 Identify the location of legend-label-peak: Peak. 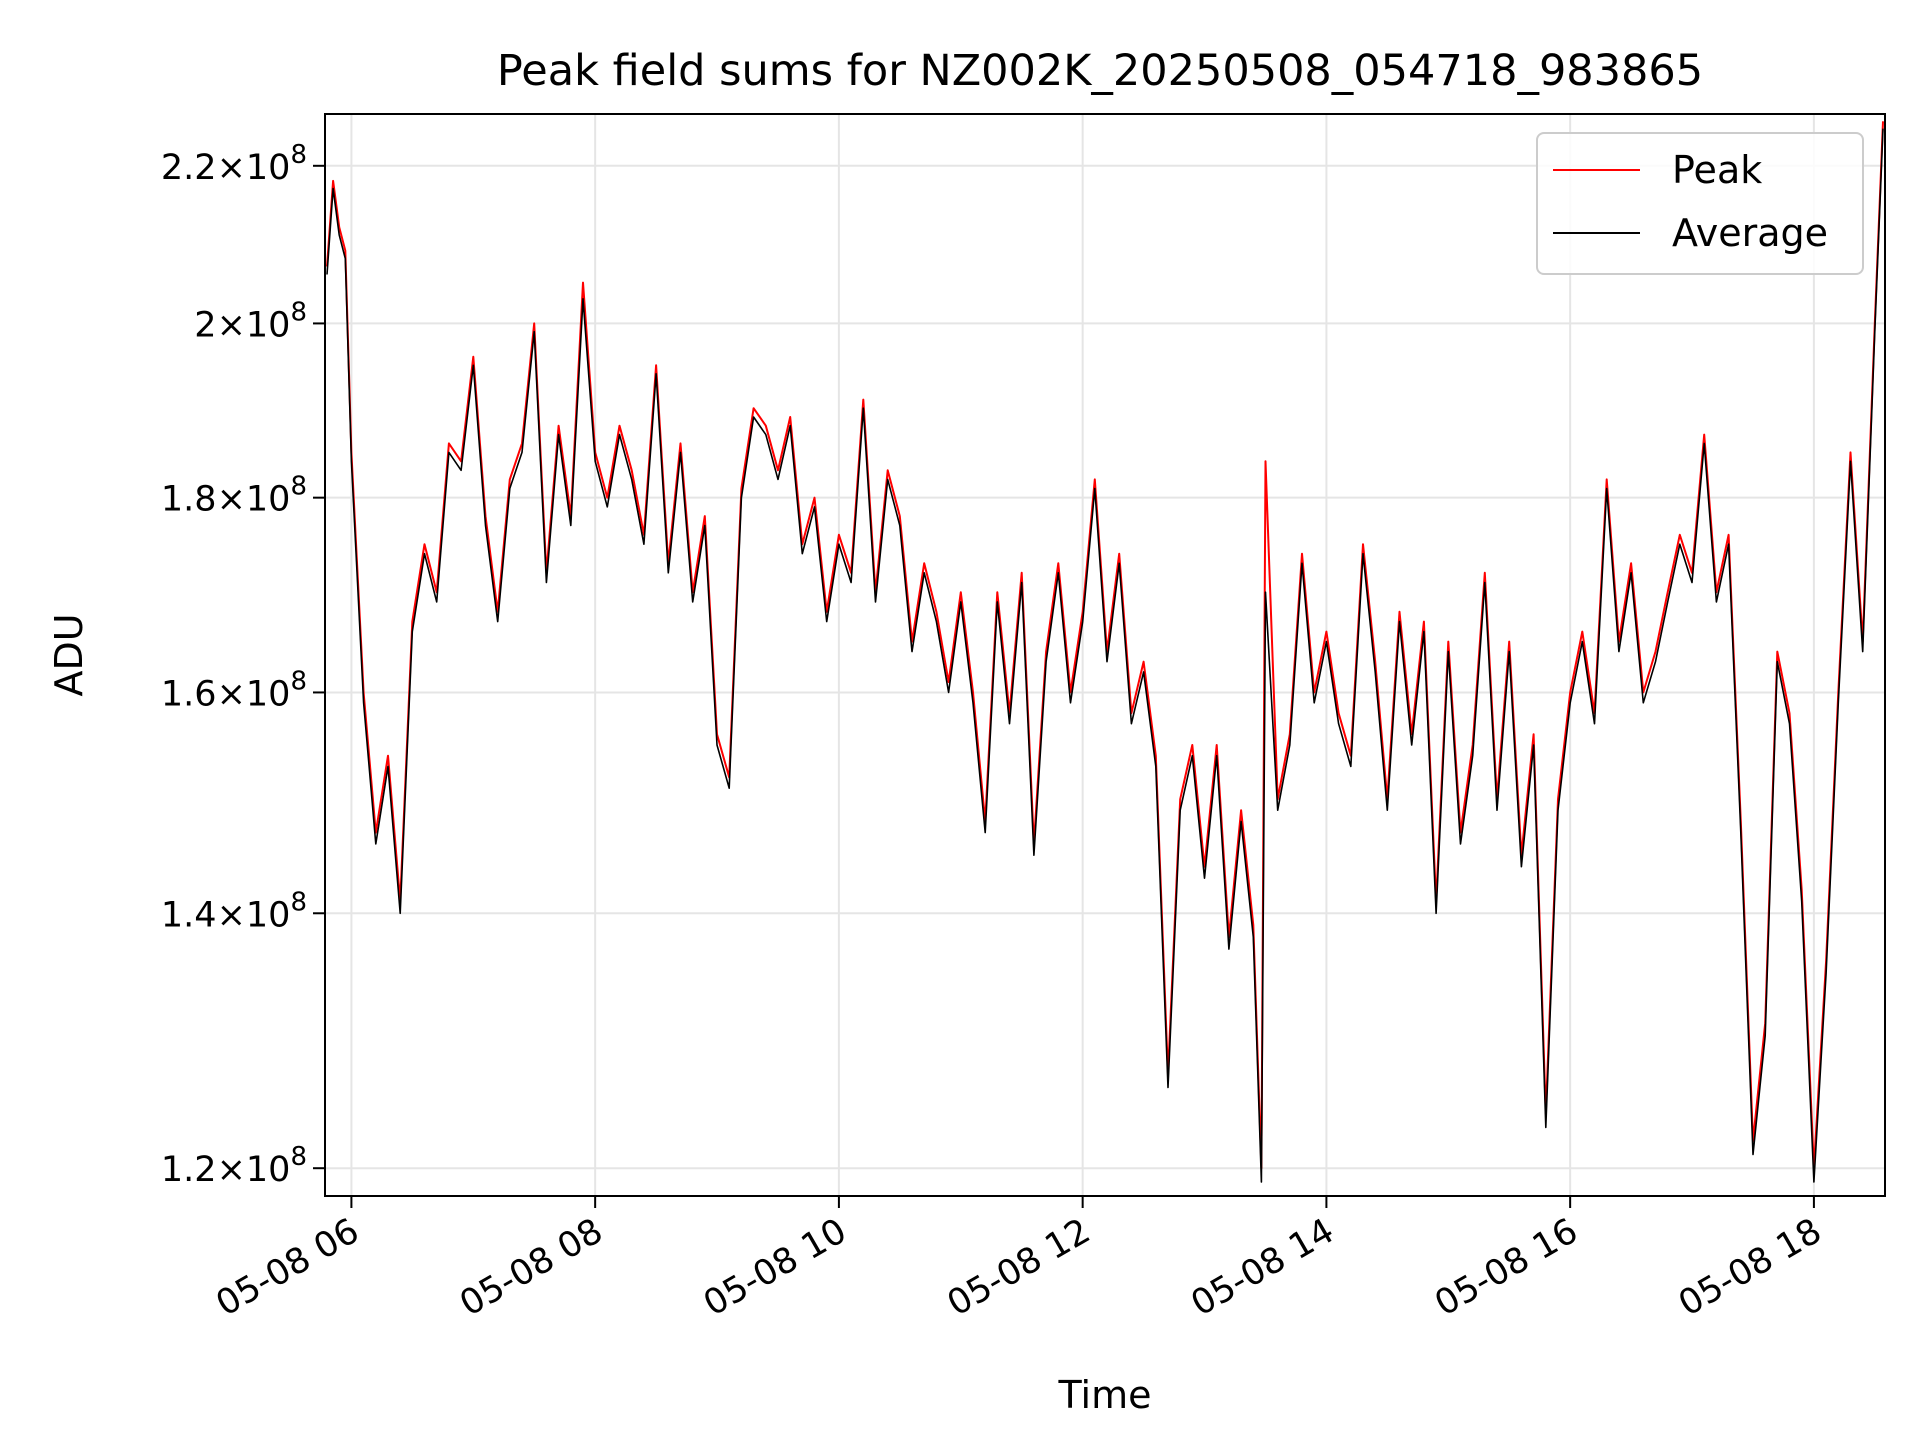
(1717, 170).